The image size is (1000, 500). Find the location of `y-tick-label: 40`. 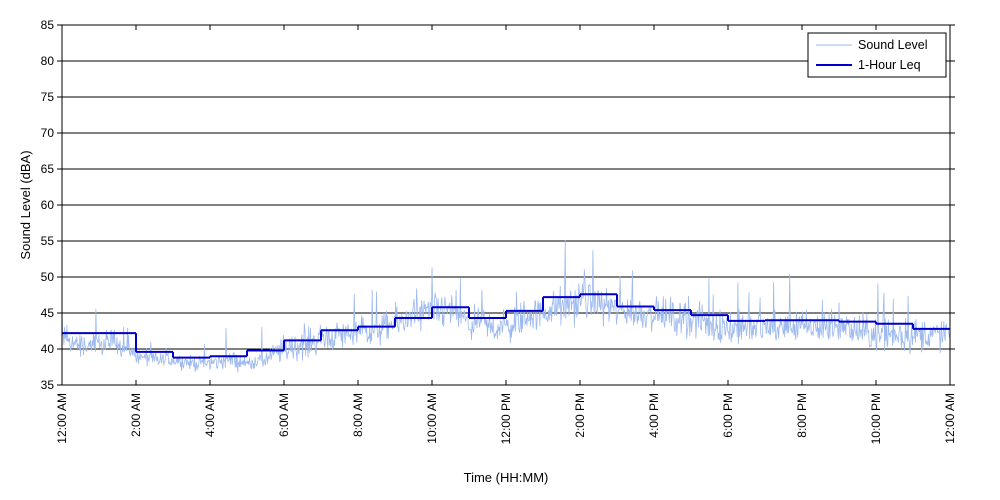

y-tick-label: 40 is located at coordinates (48, 349).